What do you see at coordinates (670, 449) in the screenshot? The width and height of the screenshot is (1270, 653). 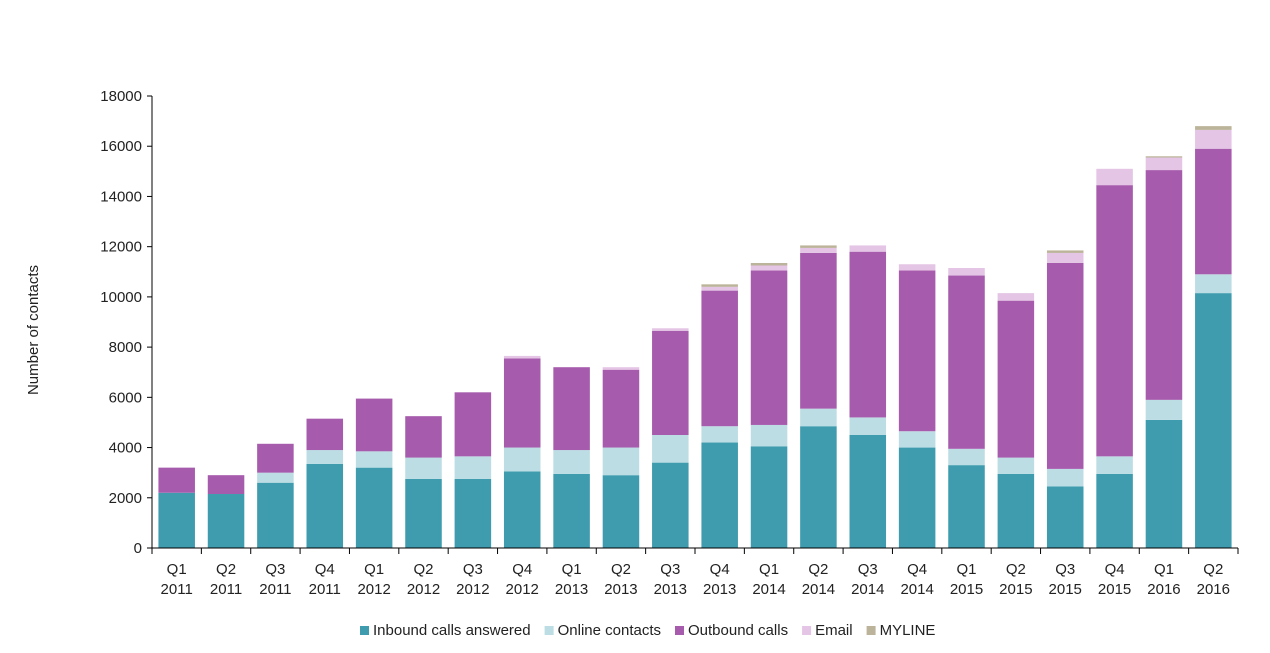 I see `bar-segment-online-contacts-q3-2013` at bounding box center [670, 449].